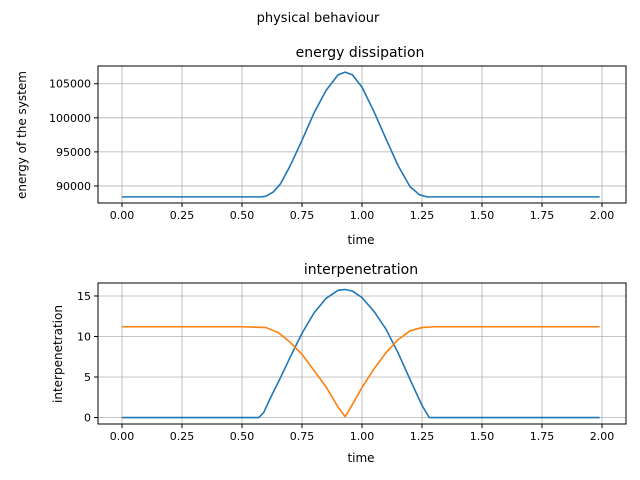 The image size is (640, 480). I want to click on xticks-interpenetration: 0.00 0.25 0.50 0.75 1.00 1.25 1.50 1.75 2.00, so click(362, 433).